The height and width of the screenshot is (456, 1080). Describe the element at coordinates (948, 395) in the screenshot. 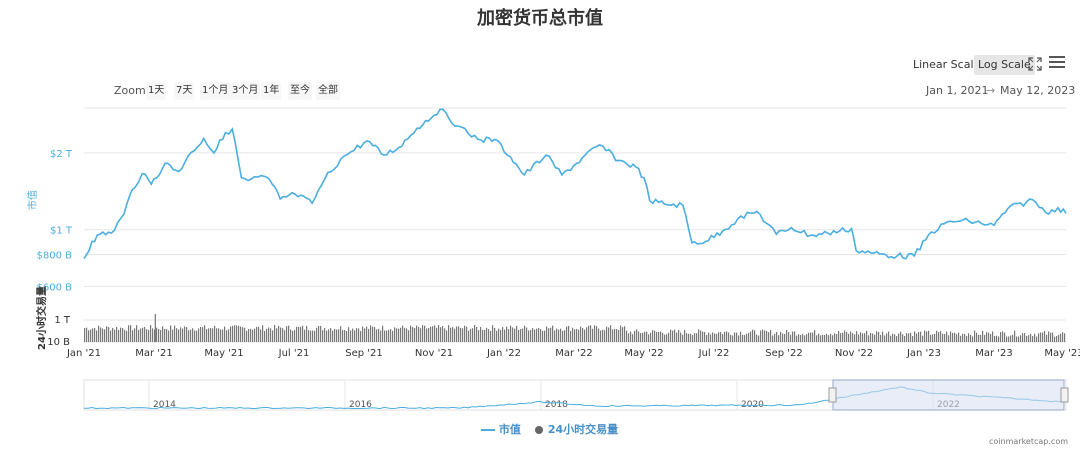

I see `navigator-selection` at that location.